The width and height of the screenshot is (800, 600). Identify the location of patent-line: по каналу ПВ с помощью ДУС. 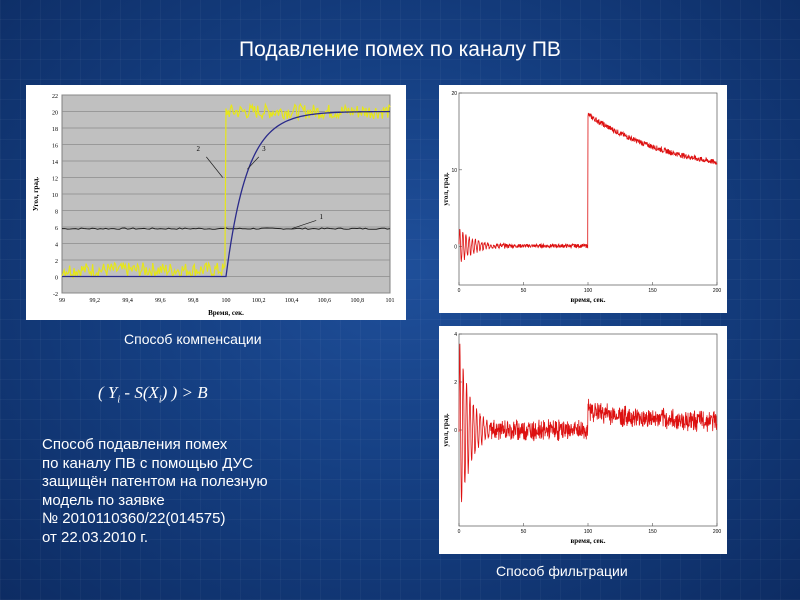
(147, 463).